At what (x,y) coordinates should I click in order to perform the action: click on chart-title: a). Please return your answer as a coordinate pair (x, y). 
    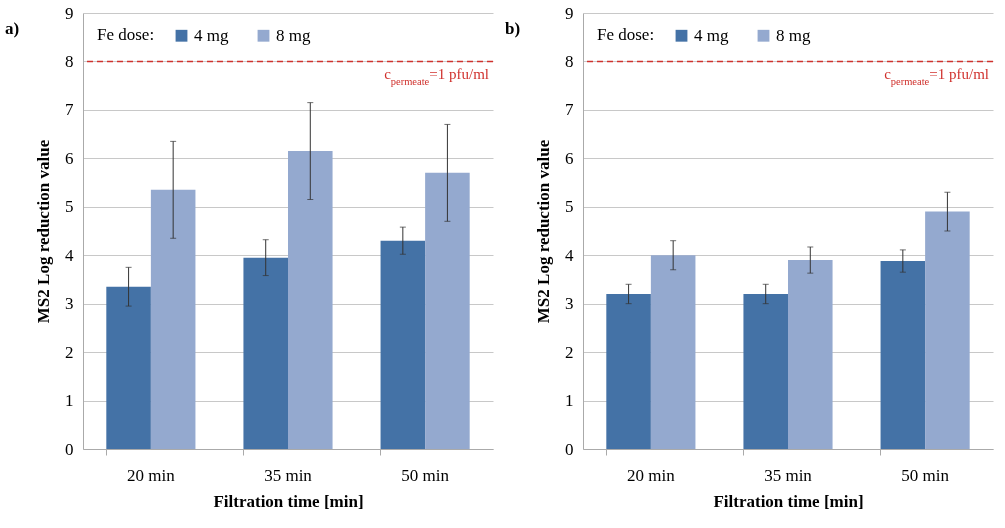
    Looking at the image, I should click on (12, 28).